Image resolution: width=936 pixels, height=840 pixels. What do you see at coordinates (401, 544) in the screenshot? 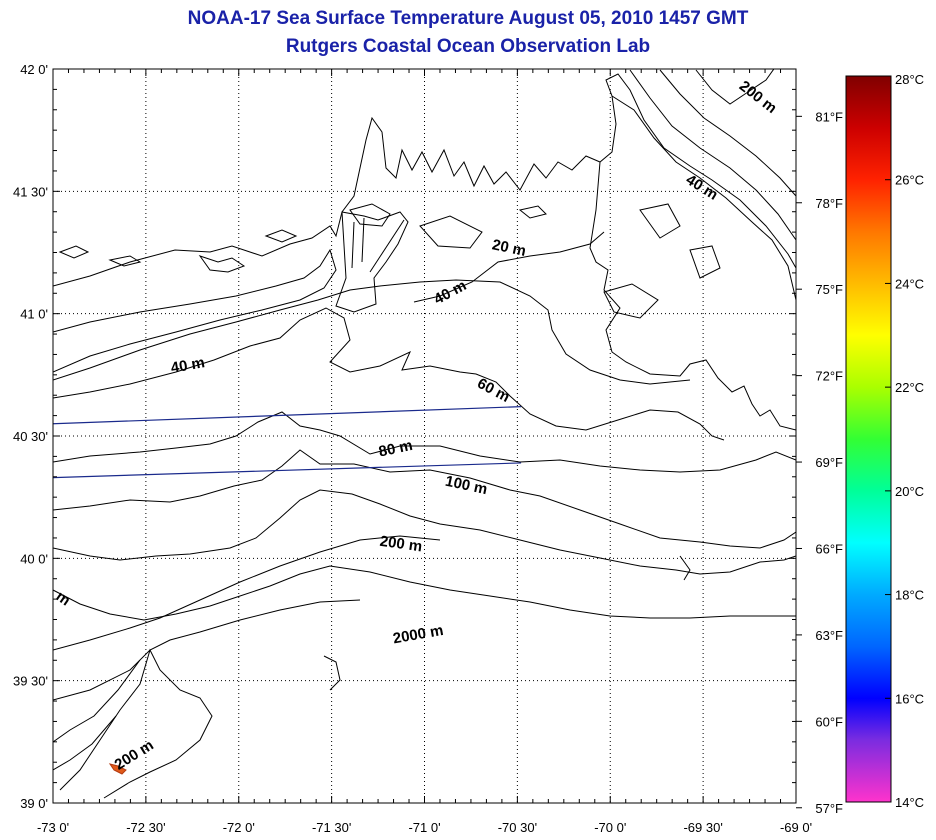
I see `isobath-label: 200 m` at bounding box center [401, 544].